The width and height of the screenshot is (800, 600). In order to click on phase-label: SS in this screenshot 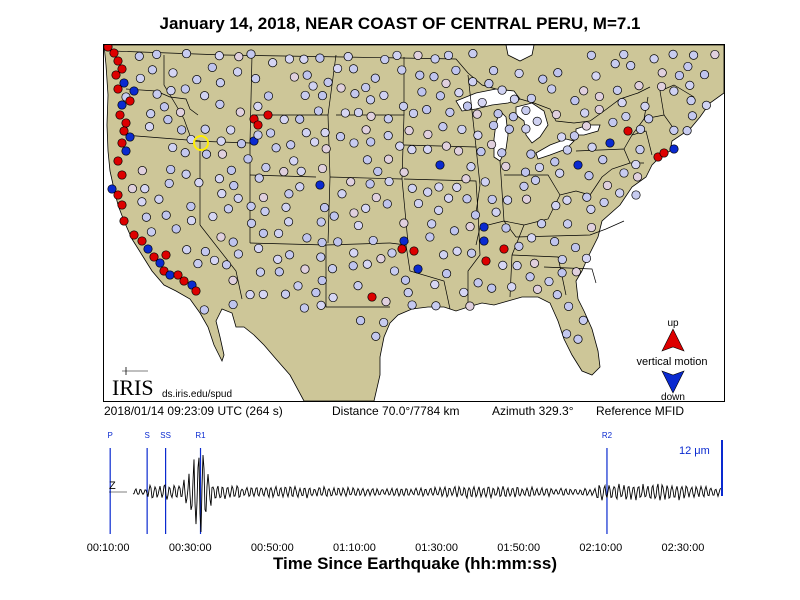, I will do `click(165, 435)`.